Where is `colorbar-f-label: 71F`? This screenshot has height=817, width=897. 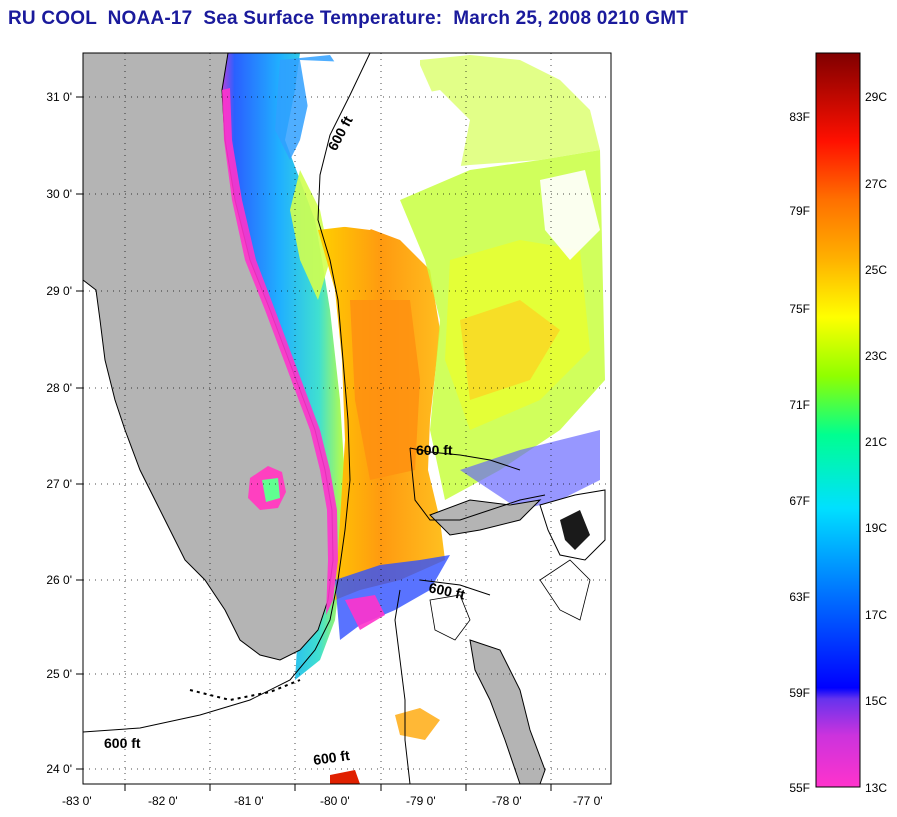
colorbar-f-label: 71F is located at coordinates (799, 405).